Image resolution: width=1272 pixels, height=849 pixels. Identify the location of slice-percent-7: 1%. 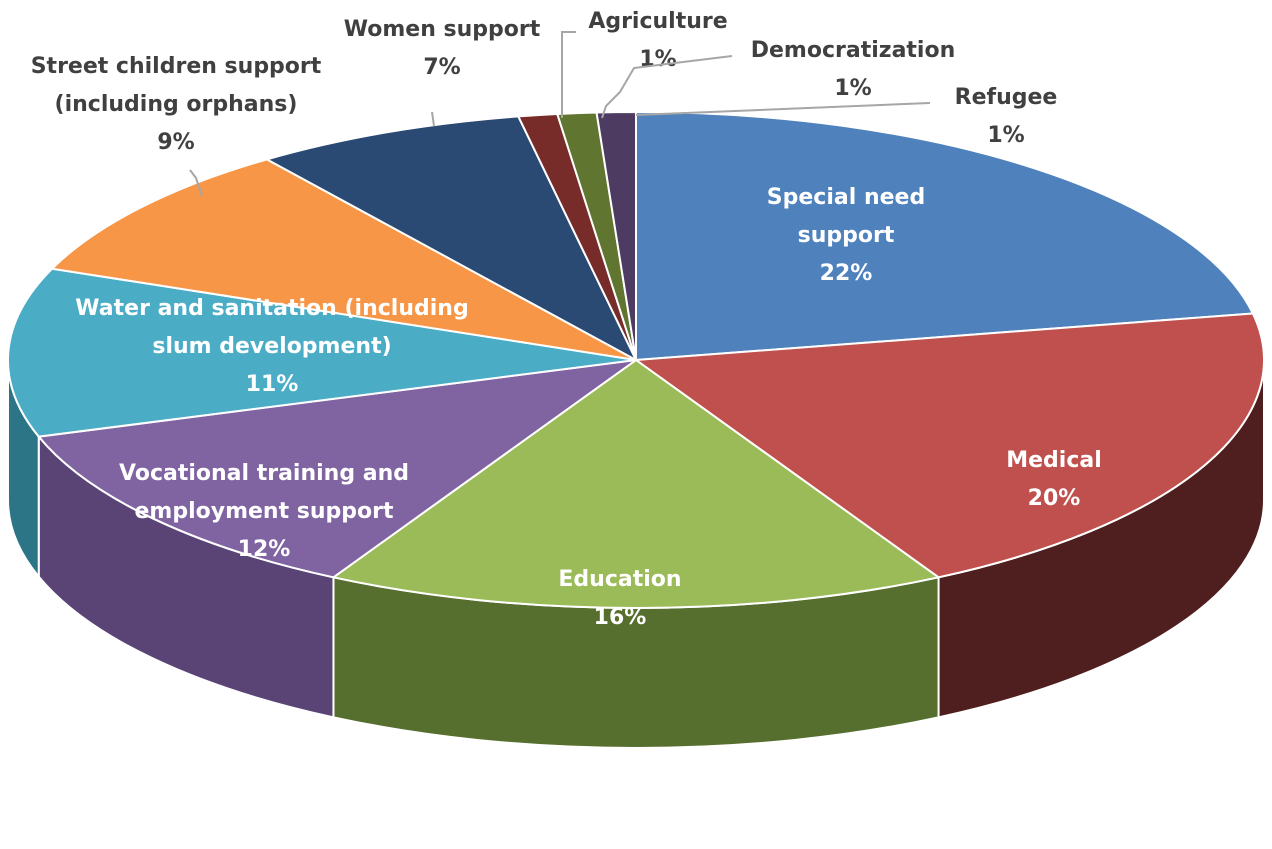
(657, 59).